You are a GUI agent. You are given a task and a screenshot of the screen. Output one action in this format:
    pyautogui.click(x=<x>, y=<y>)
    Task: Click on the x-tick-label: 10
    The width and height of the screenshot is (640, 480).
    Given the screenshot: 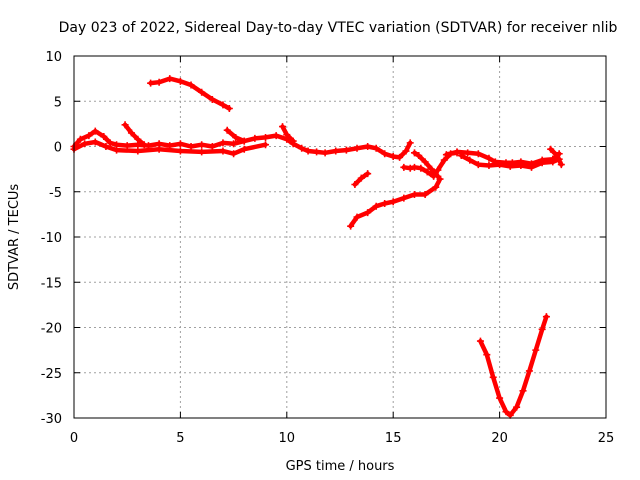 What is the action you would take?
    pyautogui.click(x=287, y=438)
    